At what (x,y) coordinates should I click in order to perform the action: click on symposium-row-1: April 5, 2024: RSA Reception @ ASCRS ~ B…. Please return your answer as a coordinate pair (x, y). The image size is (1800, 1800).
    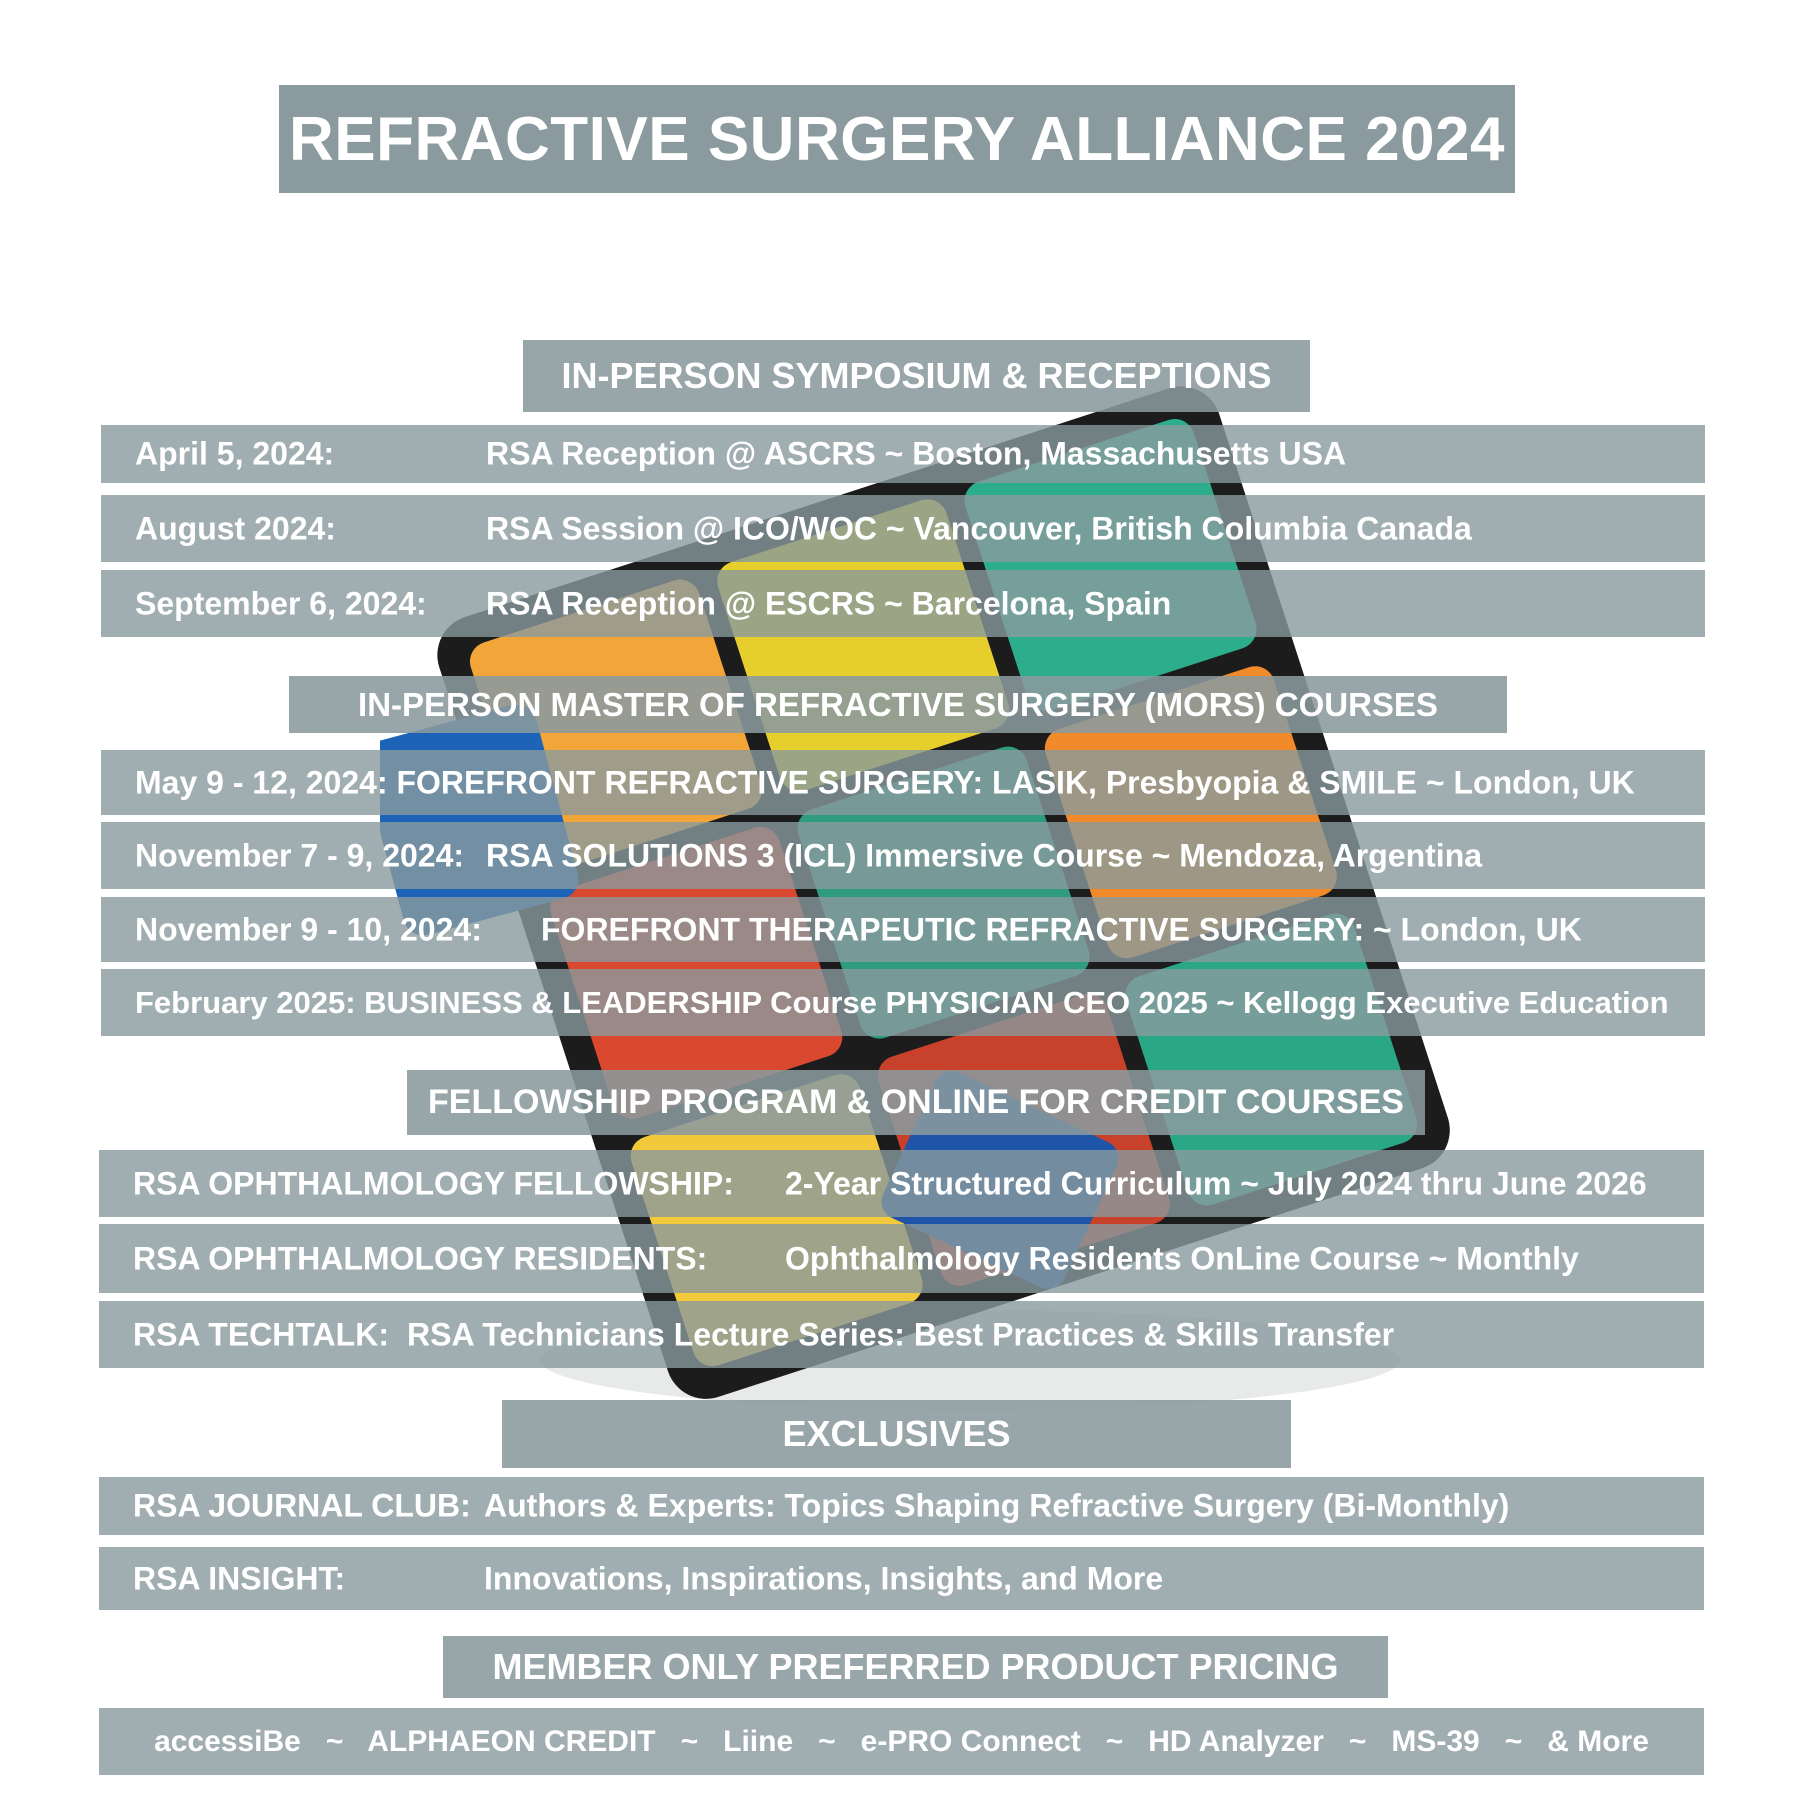
    Looking at the image, I should click on (903, 454).